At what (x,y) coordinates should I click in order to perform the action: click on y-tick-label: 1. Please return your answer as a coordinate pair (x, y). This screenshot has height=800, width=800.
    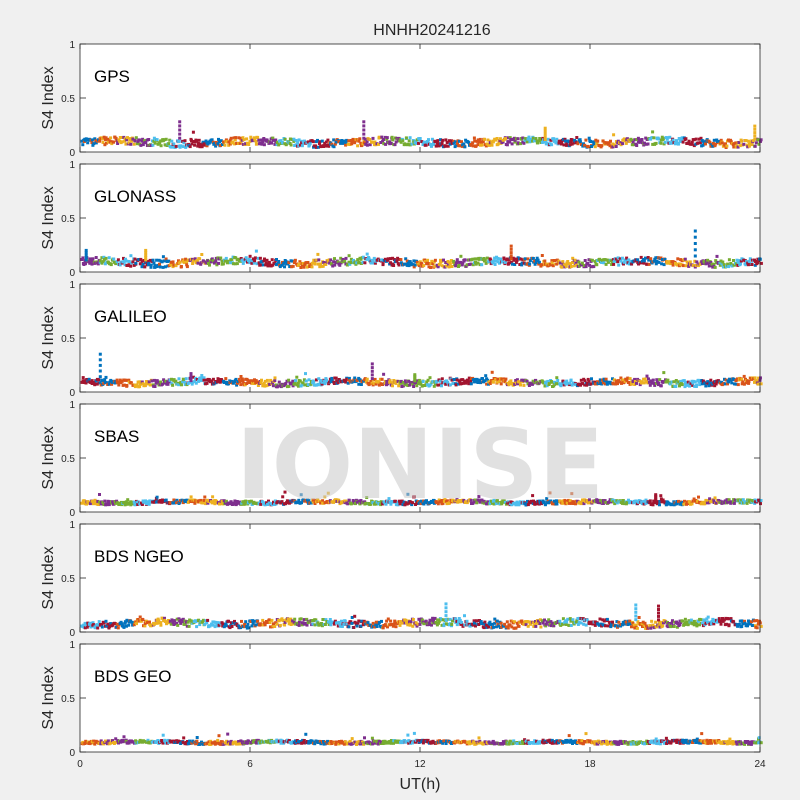
    Looking at the image, I should click on (72, 45).